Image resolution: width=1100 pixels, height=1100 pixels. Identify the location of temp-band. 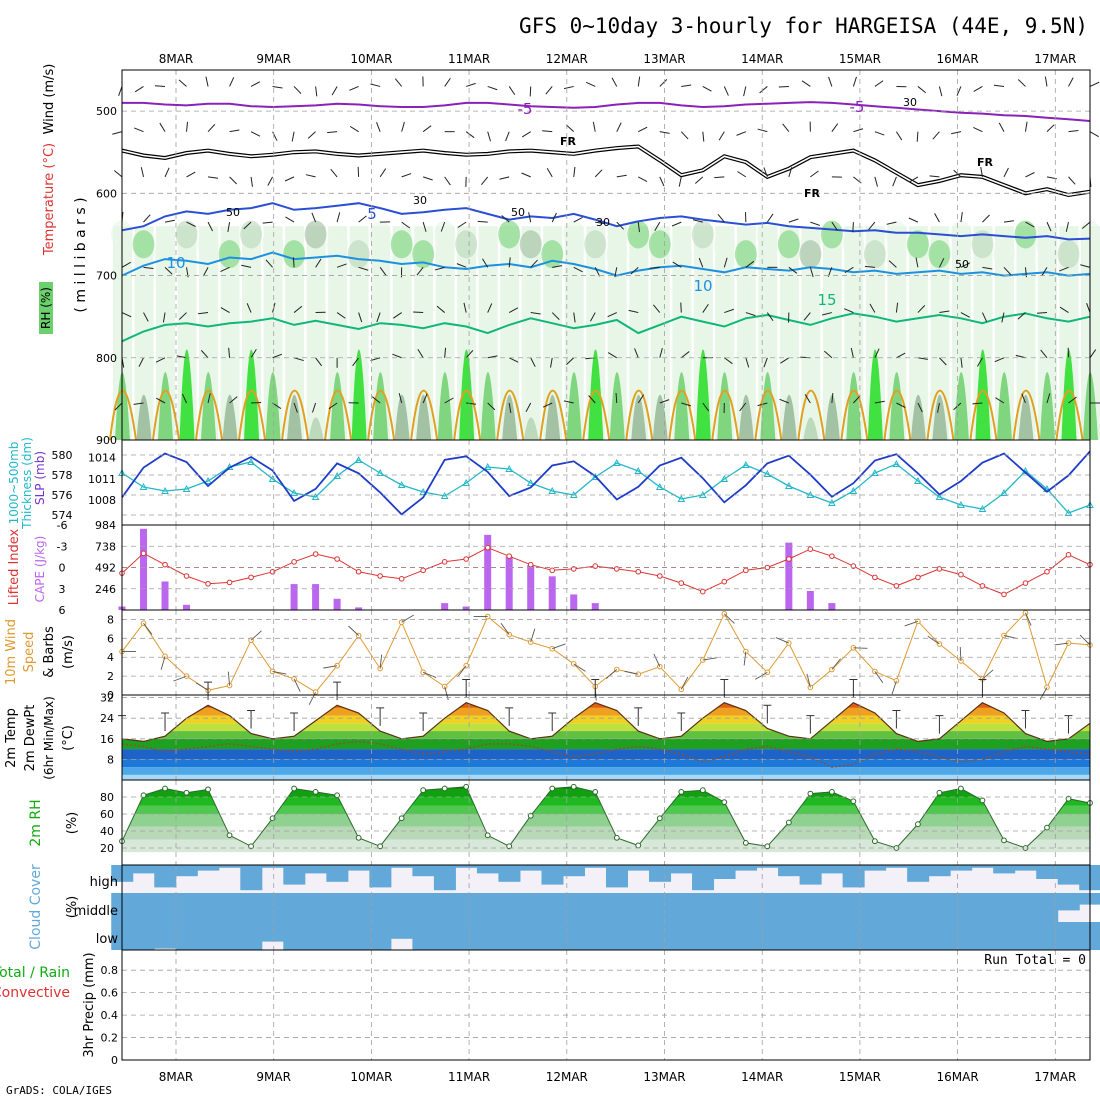
(606, 771).